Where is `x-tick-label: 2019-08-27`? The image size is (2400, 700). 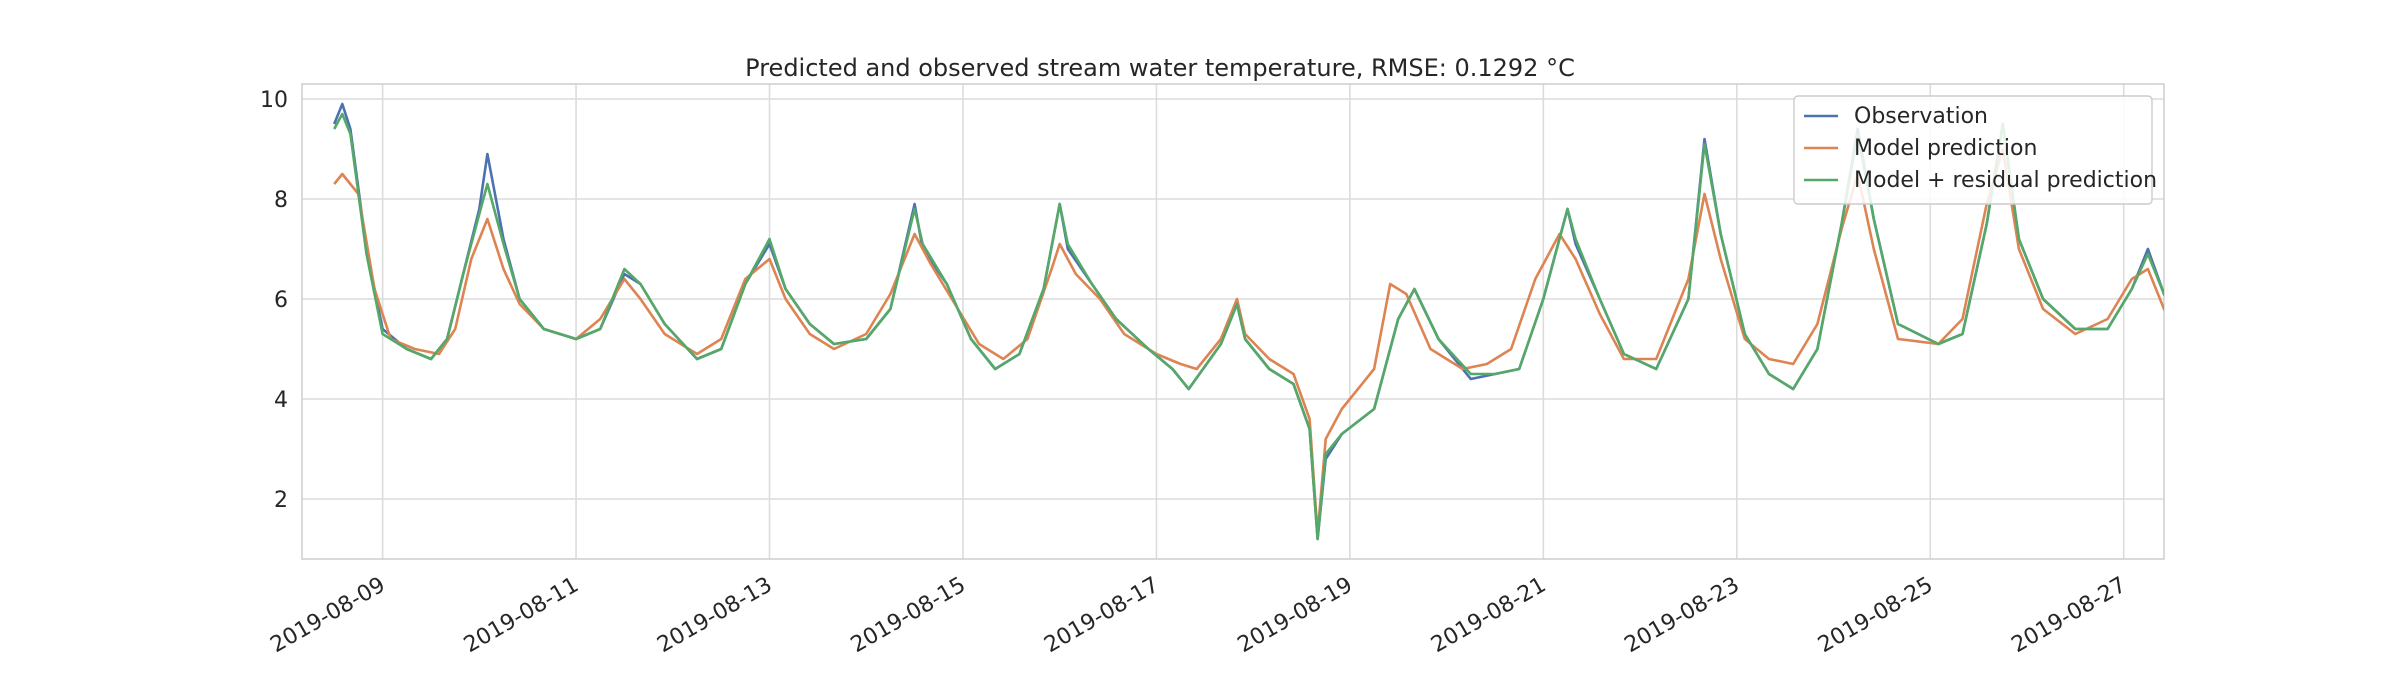 x-tick-label: 2019-08-27 is located at coordinates (2068, 616).